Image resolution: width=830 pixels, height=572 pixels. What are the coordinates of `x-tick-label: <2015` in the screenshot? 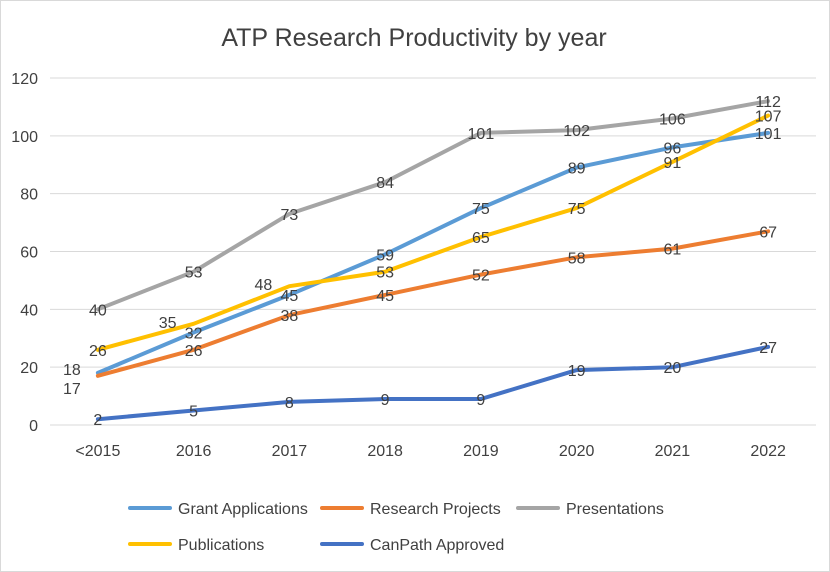 It's located at (97, 451).